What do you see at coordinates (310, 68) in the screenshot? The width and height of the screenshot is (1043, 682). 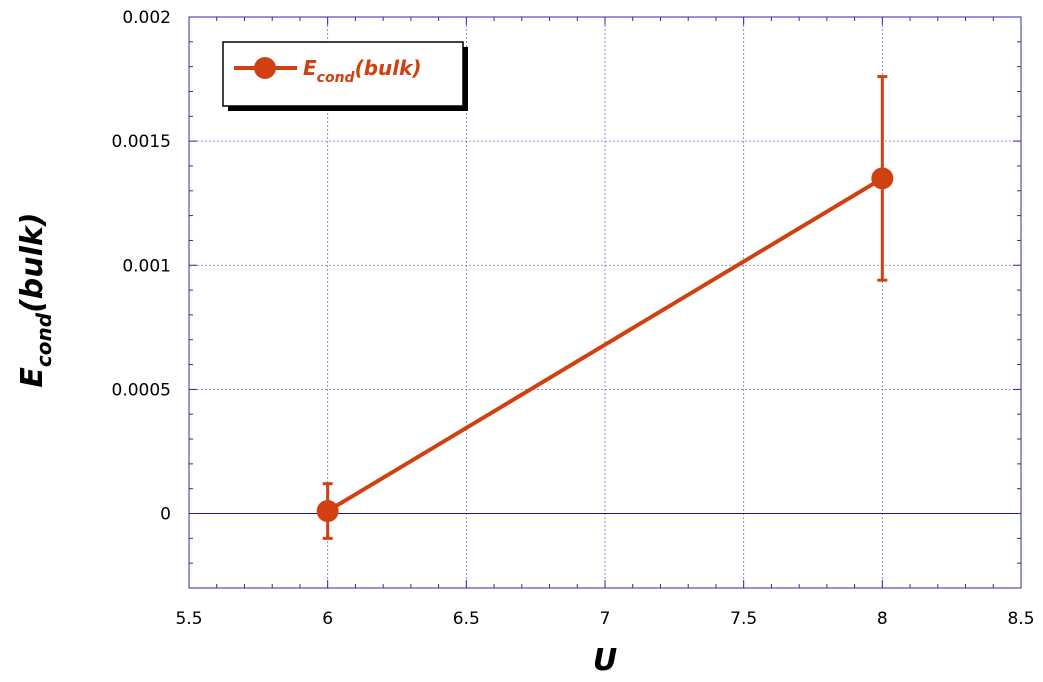 I see `legend-label-main: E` at bounding box center [310, 68].